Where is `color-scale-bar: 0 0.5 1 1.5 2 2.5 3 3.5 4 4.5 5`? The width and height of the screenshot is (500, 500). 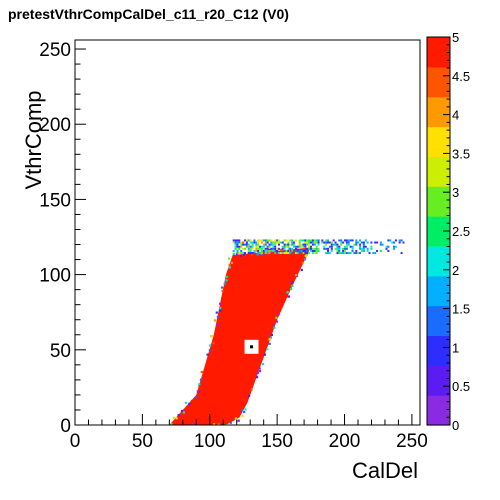
color-scale-bar: 0 0.5 1 1.5 2 2.5 3 3.5 4 4.5 5 is located at coordinates (448, 231).